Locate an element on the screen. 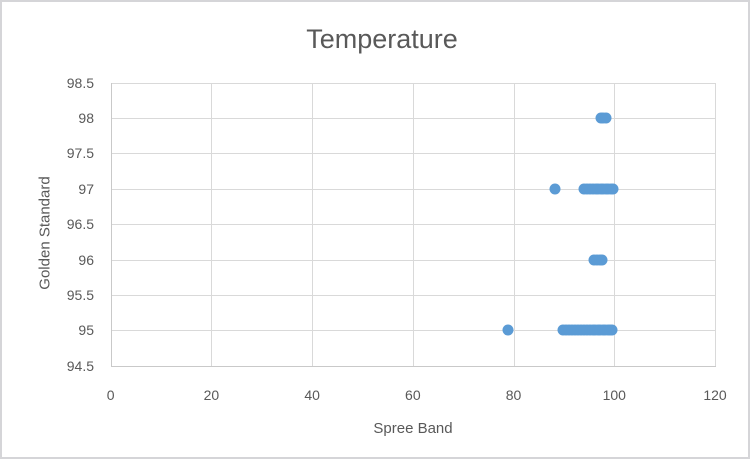 This screenshot has height=459, width=750. y-tick-label: 98 is located at coordinates (86, 118).